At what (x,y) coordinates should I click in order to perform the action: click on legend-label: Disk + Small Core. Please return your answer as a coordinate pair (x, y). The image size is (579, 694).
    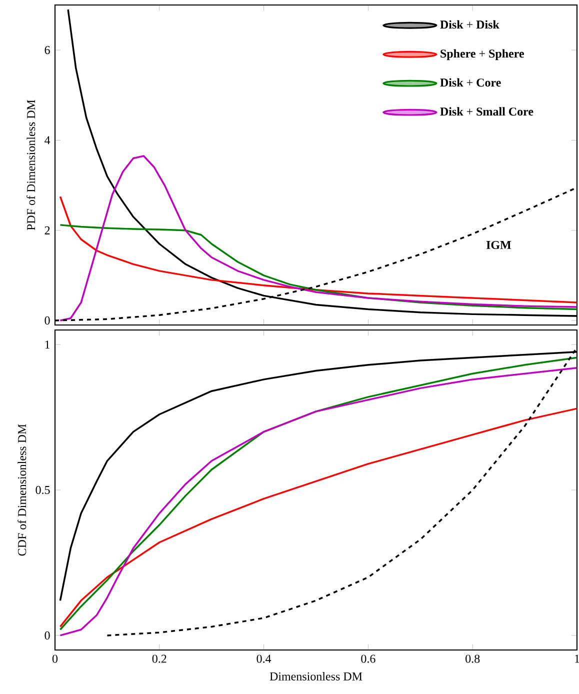
    Looking at the image, I should click on (487, 111).